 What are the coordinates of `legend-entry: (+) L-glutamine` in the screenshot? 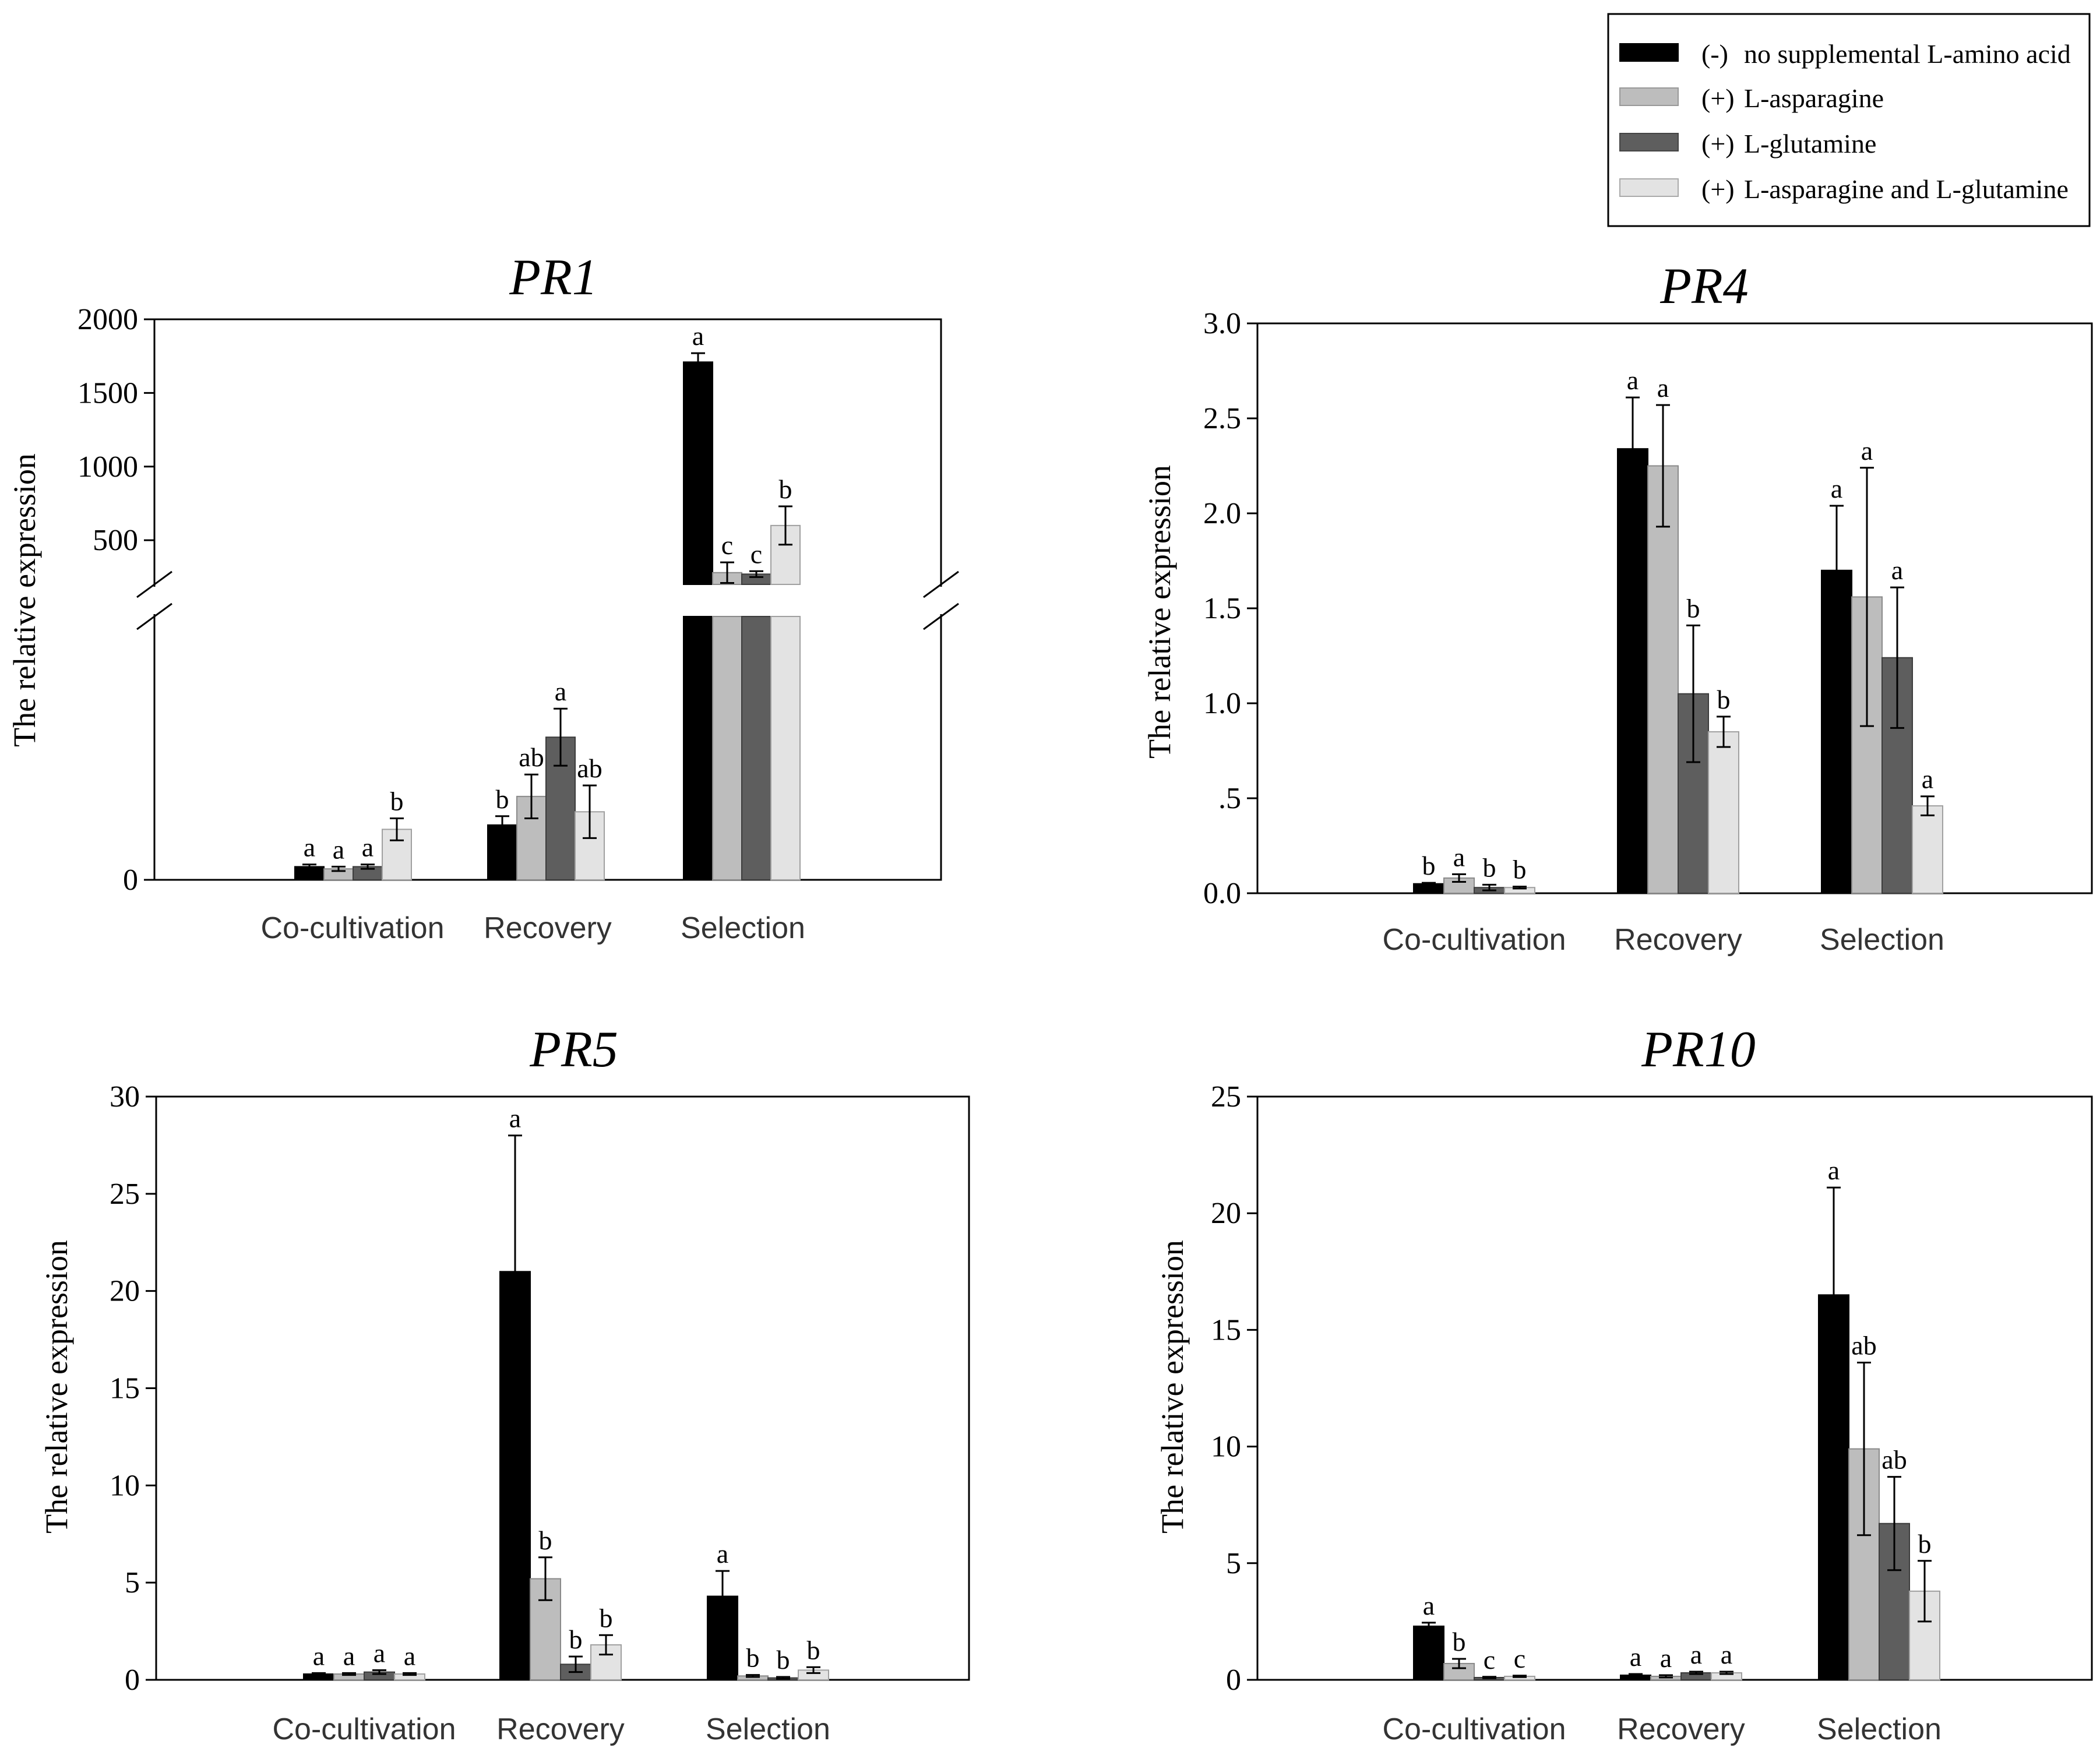 It's located at (1747, 143).